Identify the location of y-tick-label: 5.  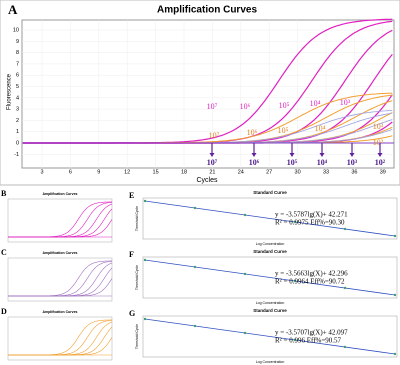
(17, 87).